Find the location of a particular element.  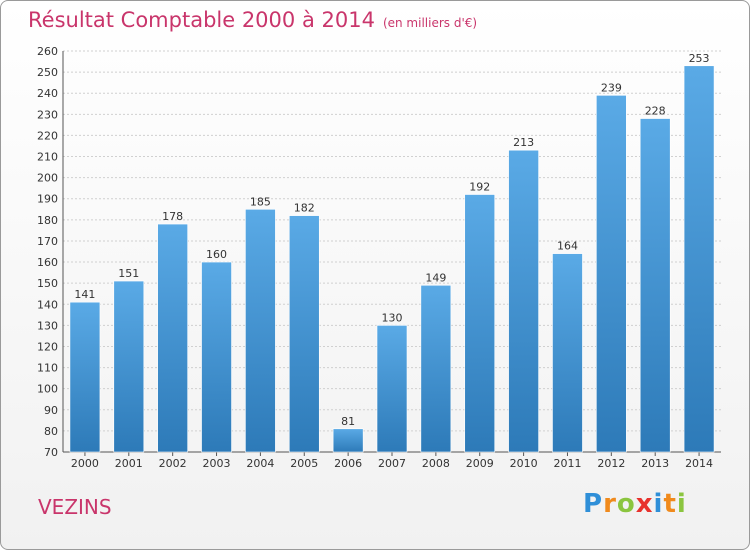

bar-value-label: 130 is located at coordinates (392, 317).